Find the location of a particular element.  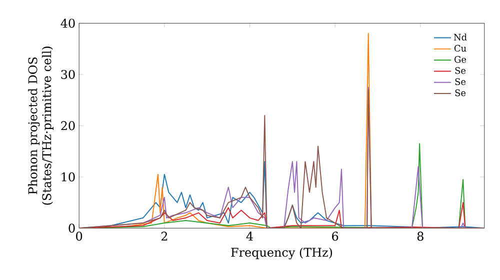

y-tick-label: 40 is located at coordinates (67, 23).